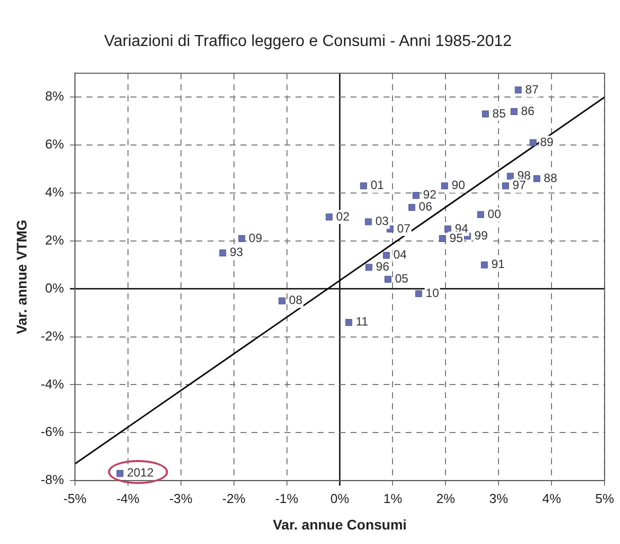 This screenshot has height=544, width=620. What do you see at coordinates (54, 288) in the screenshot?
I see `y-tick-label: 0%` at bounding box center [54, 288].